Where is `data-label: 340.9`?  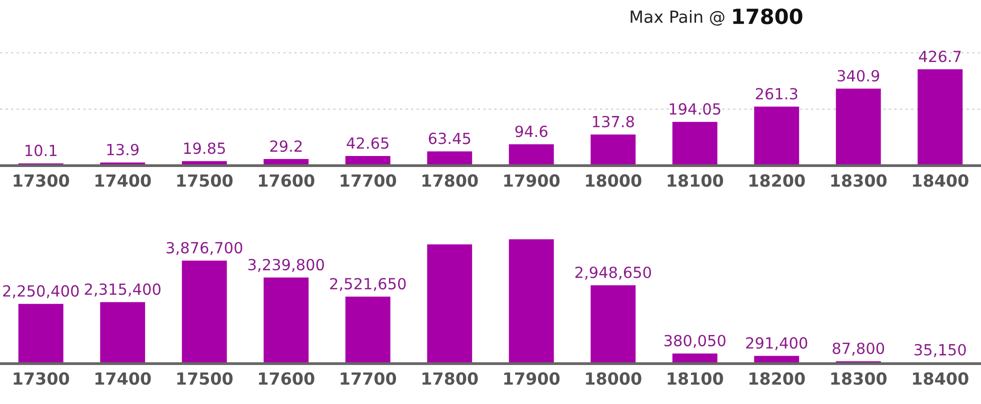 data-label: 340.9 is located at coordinates (859, 76).